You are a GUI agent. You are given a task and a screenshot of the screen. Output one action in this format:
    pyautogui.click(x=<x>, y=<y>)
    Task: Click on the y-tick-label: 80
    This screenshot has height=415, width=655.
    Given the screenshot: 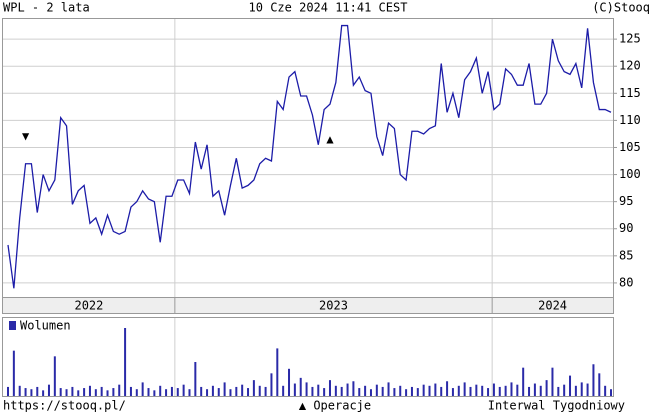 What is the action you would take?
    pyautogui.click(x=626, y=282)
    